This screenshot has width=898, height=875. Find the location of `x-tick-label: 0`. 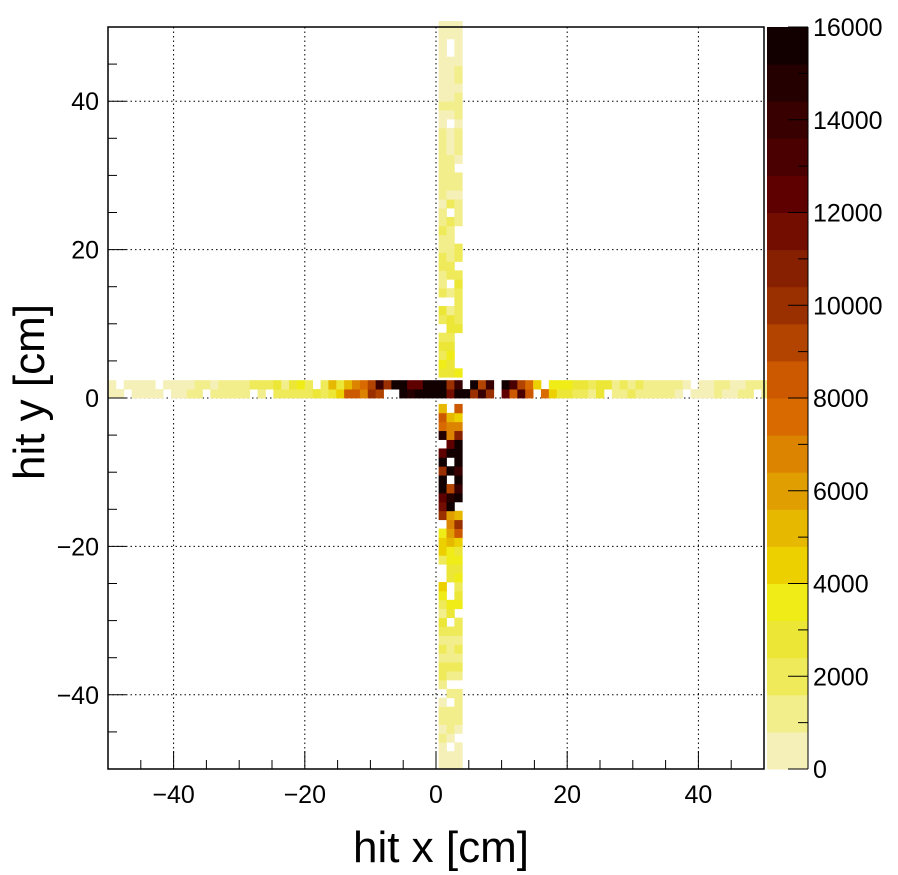

x-tick-label: 0 is located at coordinates (436, 795).